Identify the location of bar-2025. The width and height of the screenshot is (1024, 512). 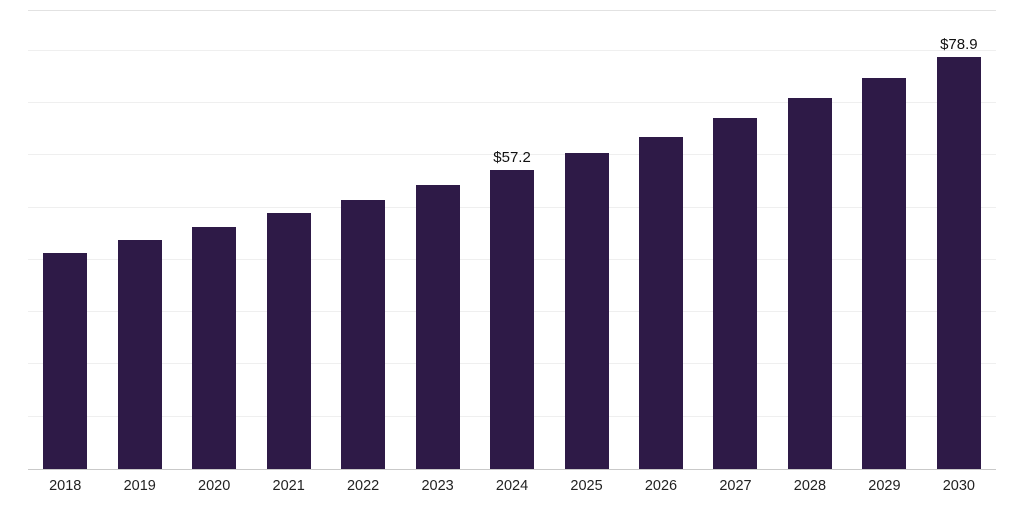
(586, 311).